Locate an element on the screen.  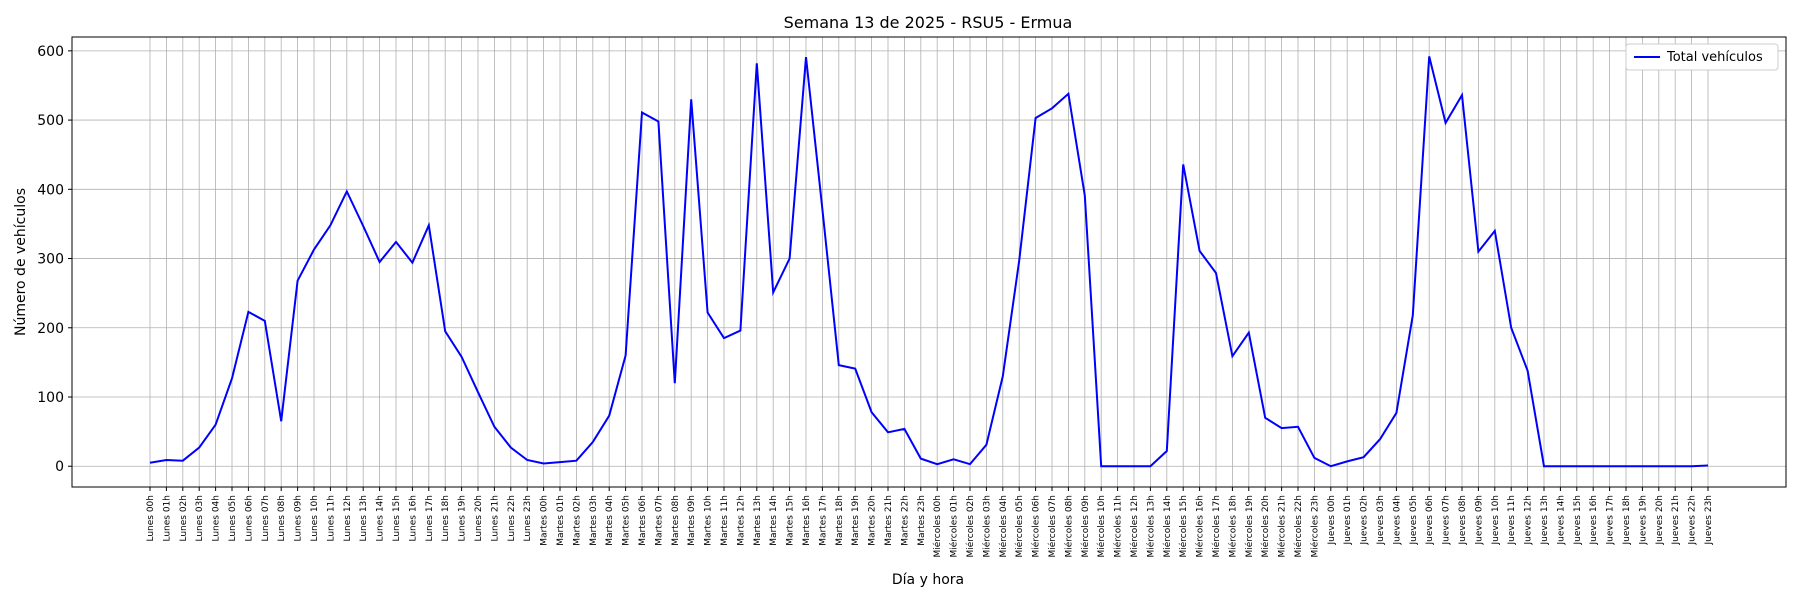
x-tick-label: Lunes 18h is located at coordinates (446, 518).